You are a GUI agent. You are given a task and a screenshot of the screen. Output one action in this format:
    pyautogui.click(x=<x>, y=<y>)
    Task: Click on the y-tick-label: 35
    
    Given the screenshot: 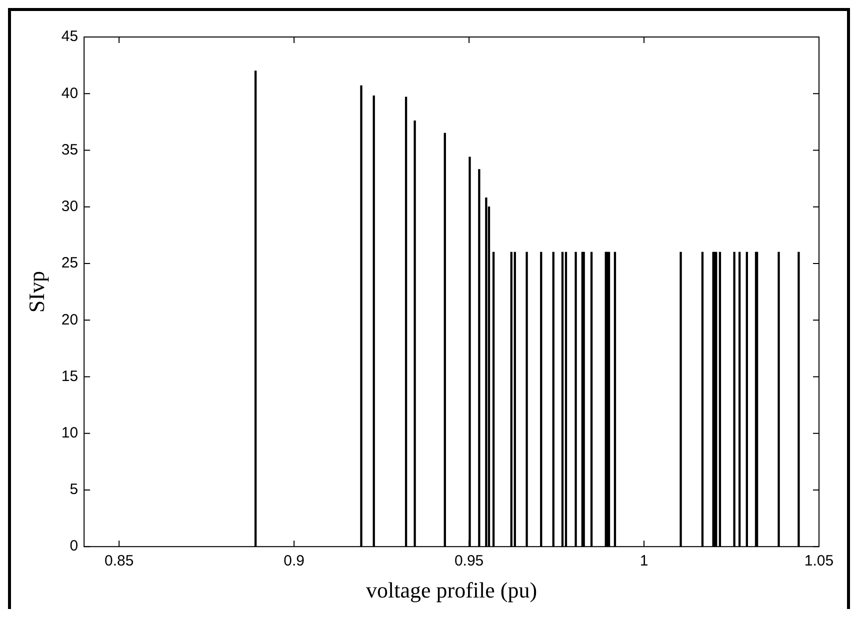 What is the action you would take?
    pyautogui.click(x=69, y=149)
    